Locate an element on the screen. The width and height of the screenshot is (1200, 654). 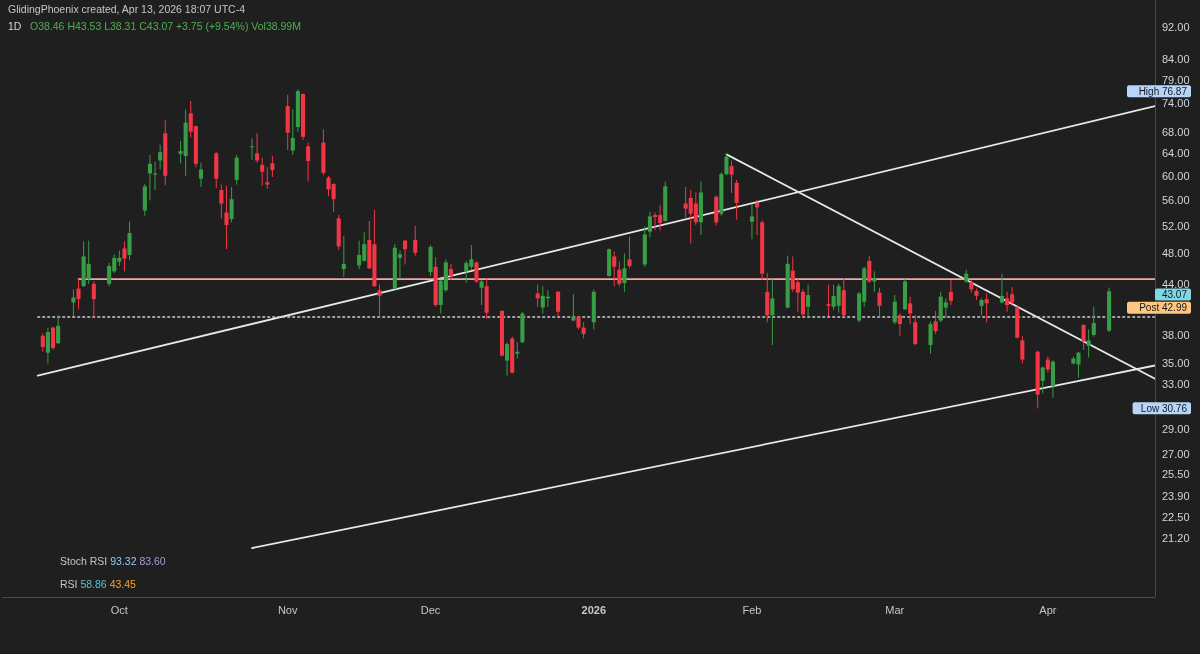
x-tick-label: Mar is located at coordinates (895, 610).